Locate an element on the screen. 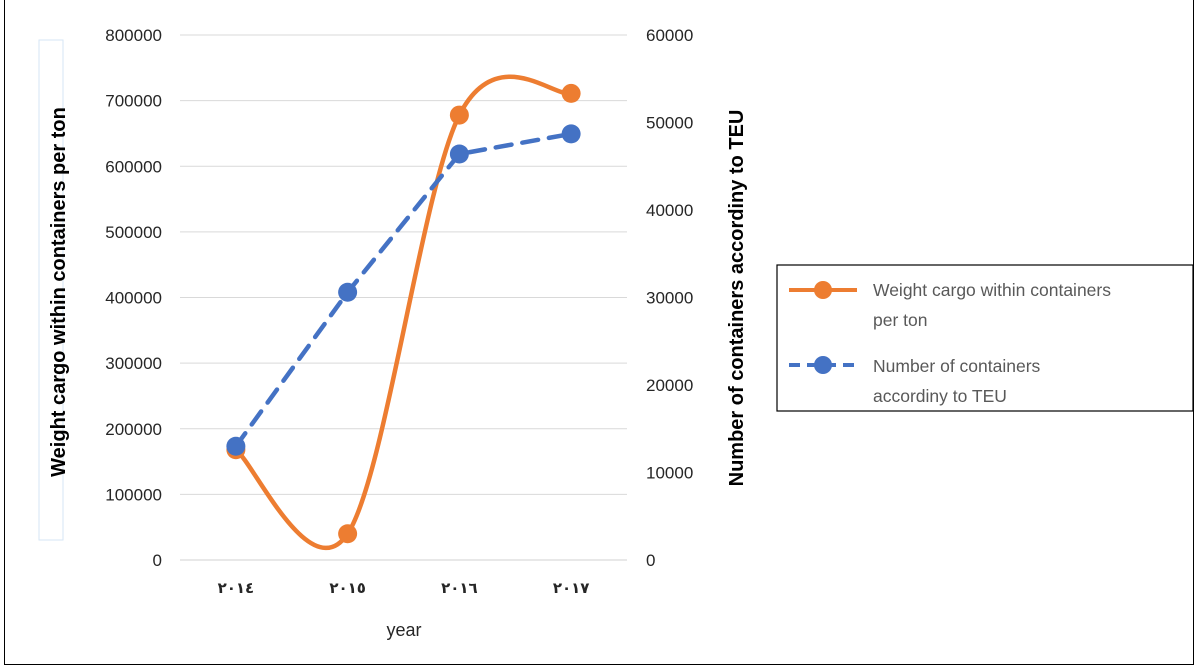  left-axis-title-group: Weight cargo within containers per ton is located at coordinates (54, 290).